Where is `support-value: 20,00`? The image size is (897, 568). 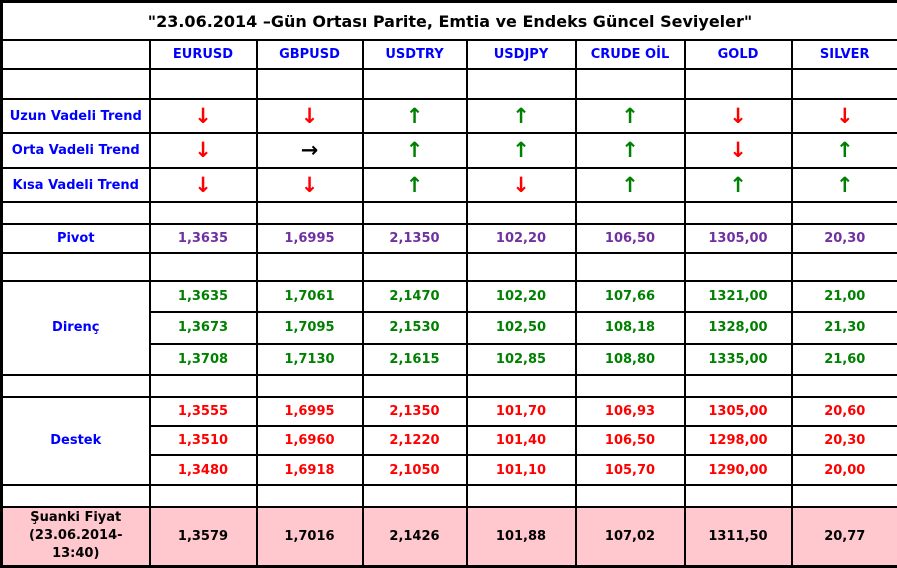
support-value: 20,00 is located at coordinates (843, 470).